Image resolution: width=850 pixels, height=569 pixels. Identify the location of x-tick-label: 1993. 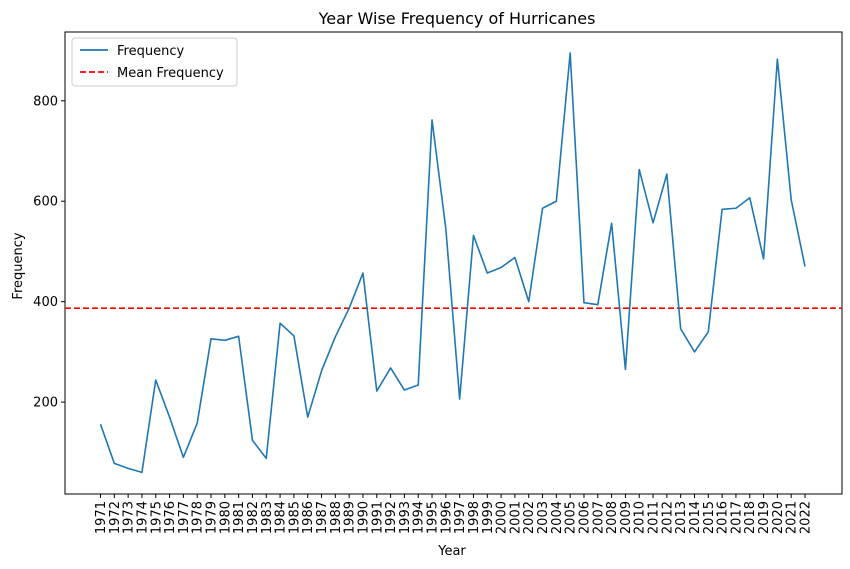
(405, 517).